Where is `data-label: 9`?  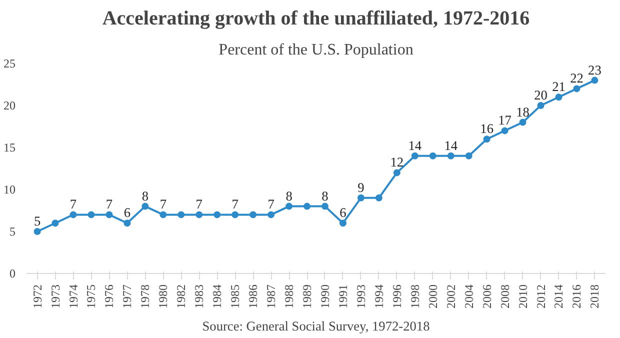 data-label: 9 is located at coordinates (361, 187).